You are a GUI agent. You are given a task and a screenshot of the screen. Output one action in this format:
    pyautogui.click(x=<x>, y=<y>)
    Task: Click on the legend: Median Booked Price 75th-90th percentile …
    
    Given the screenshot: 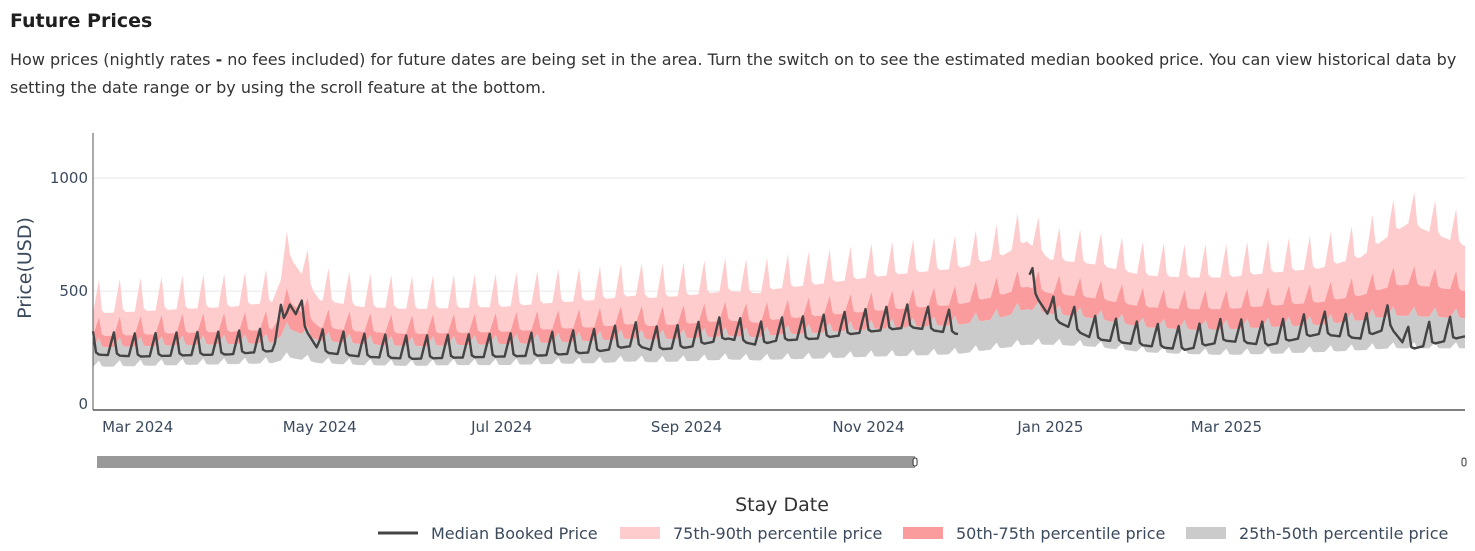 What is the action you would take?
    pyautogui.click(x=913, y=533)
    